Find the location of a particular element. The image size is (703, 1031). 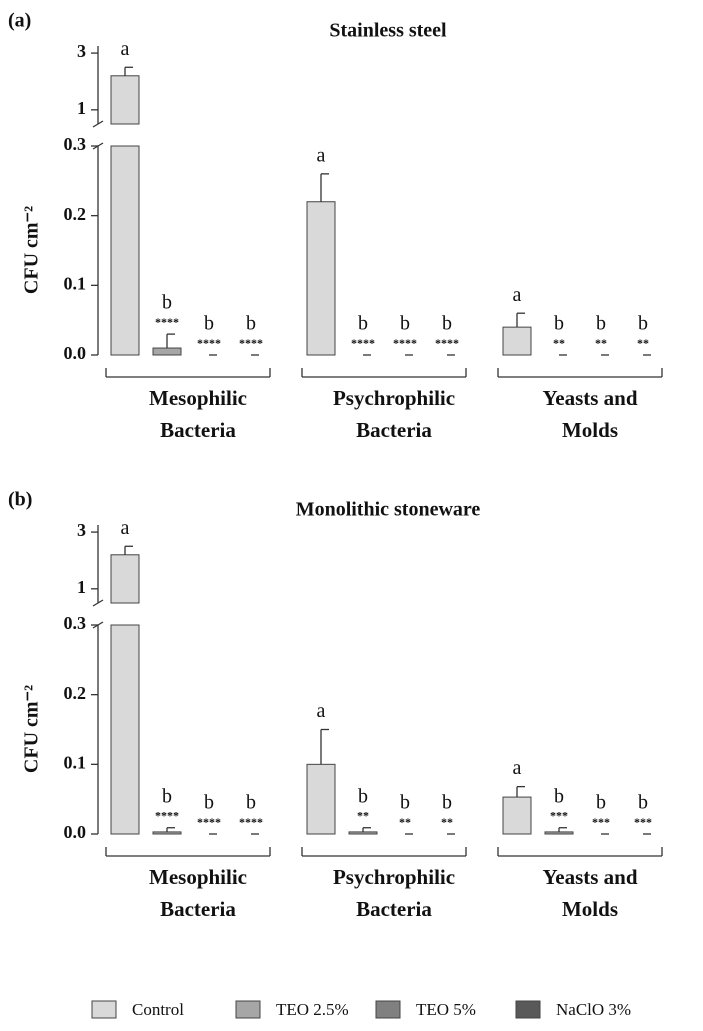

legend-label: TEO 2.5% is located at coordinates (312, 1009).